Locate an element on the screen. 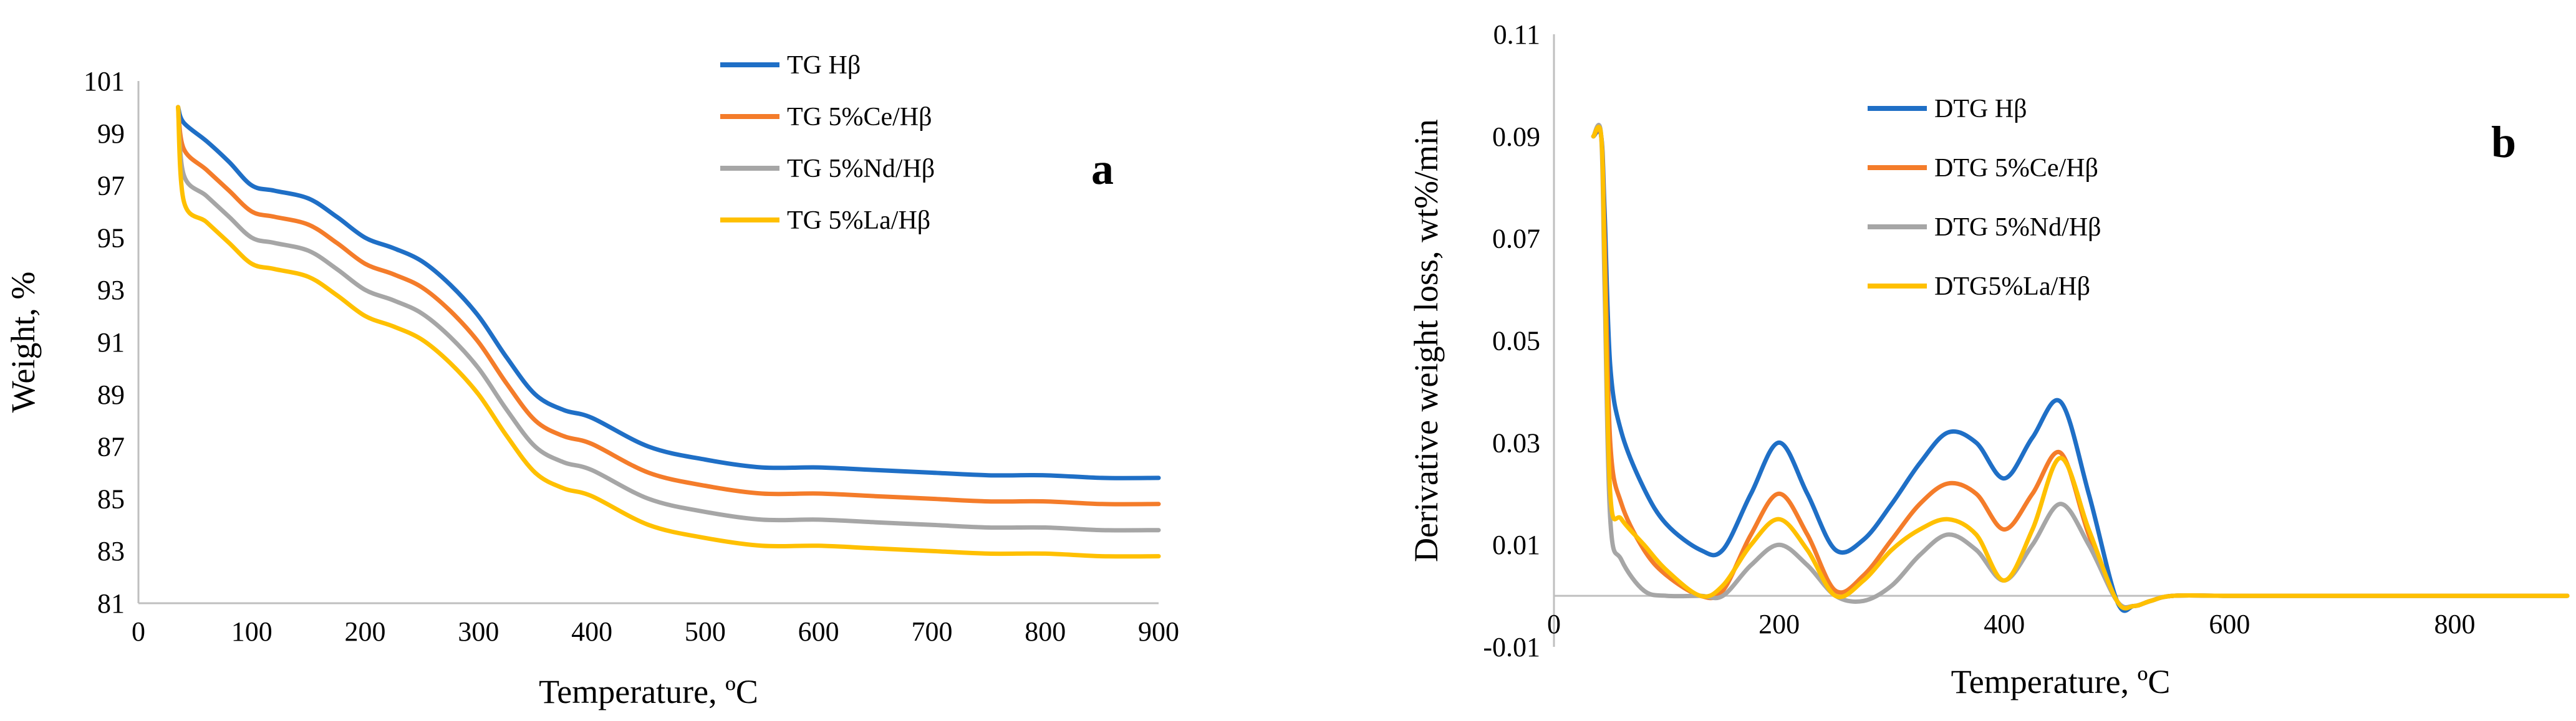 This screenshot has height=721, width=2576. y-tick-label: 0.05 is located at coordinates (1516, 341).